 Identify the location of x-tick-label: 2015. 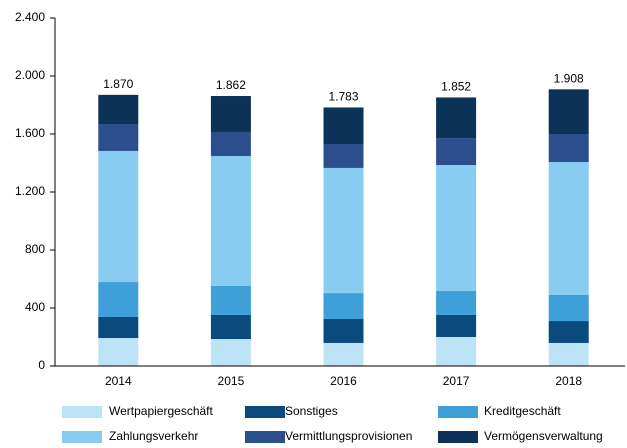
(231, 381).